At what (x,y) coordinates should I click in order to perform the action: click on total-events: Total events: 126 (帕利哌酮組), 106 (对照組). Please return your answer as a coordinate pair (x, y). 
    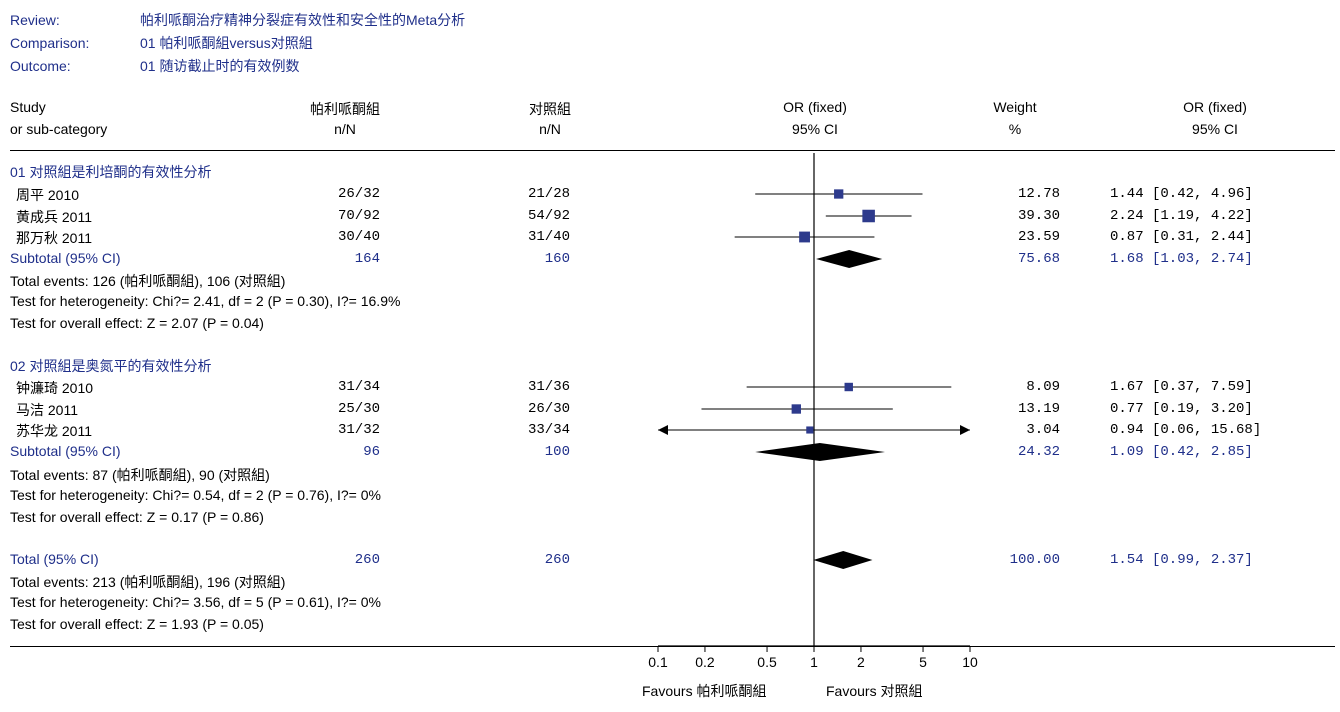
    Looking at the image, I should click on (148, 281).